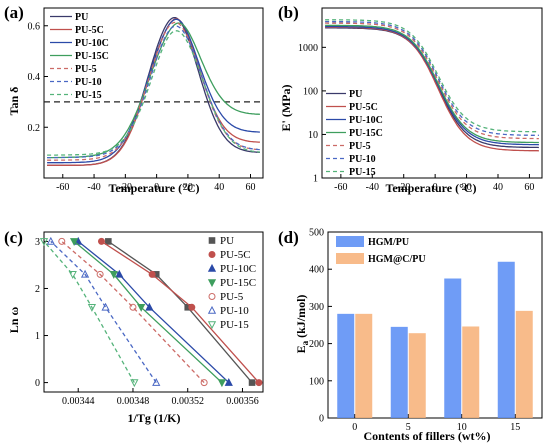  I want to click on panel-a-label: (a), so click(14, 12).